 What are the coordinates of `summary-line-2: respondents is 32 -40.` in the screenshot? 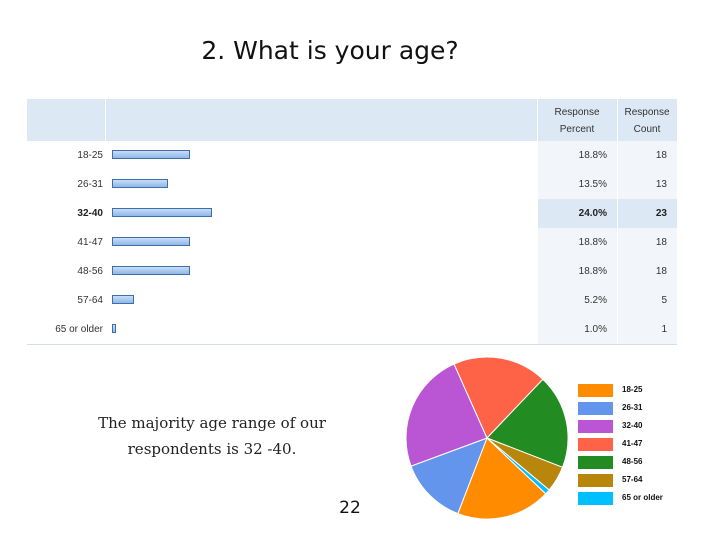 It's located at (212, 449).